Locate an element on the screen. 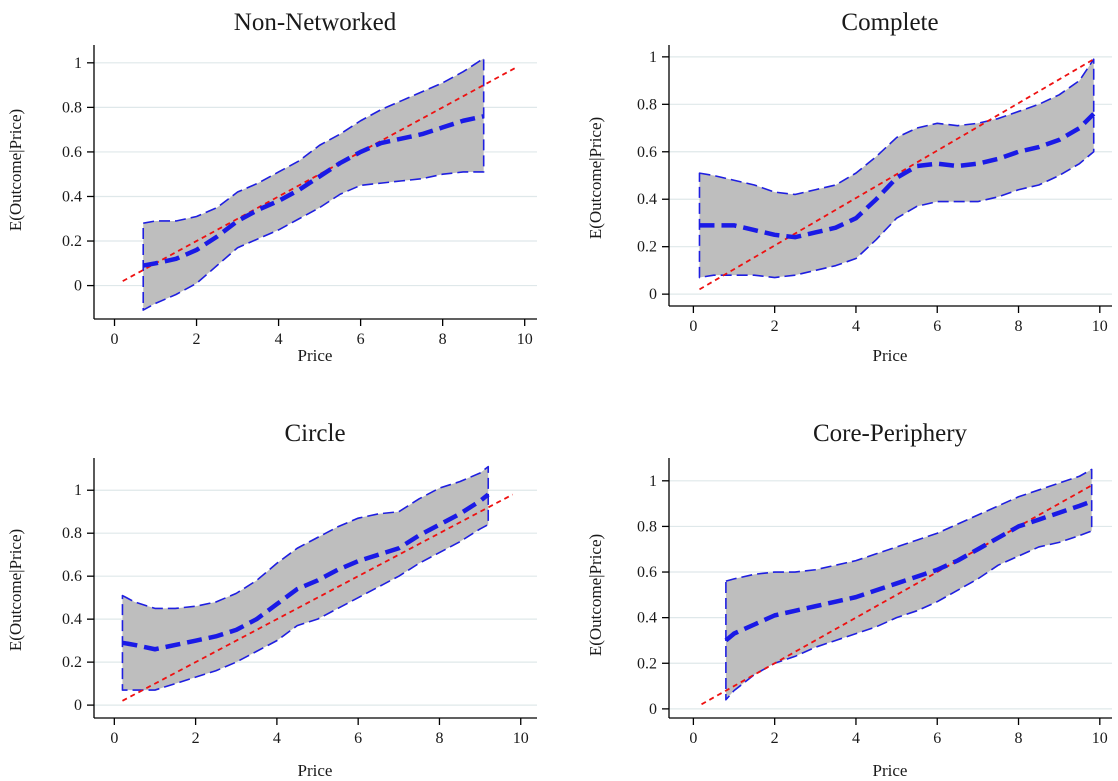 This screenshot has width=1118, height=781. panel-title: Circle is located at coordinates (314, 433).